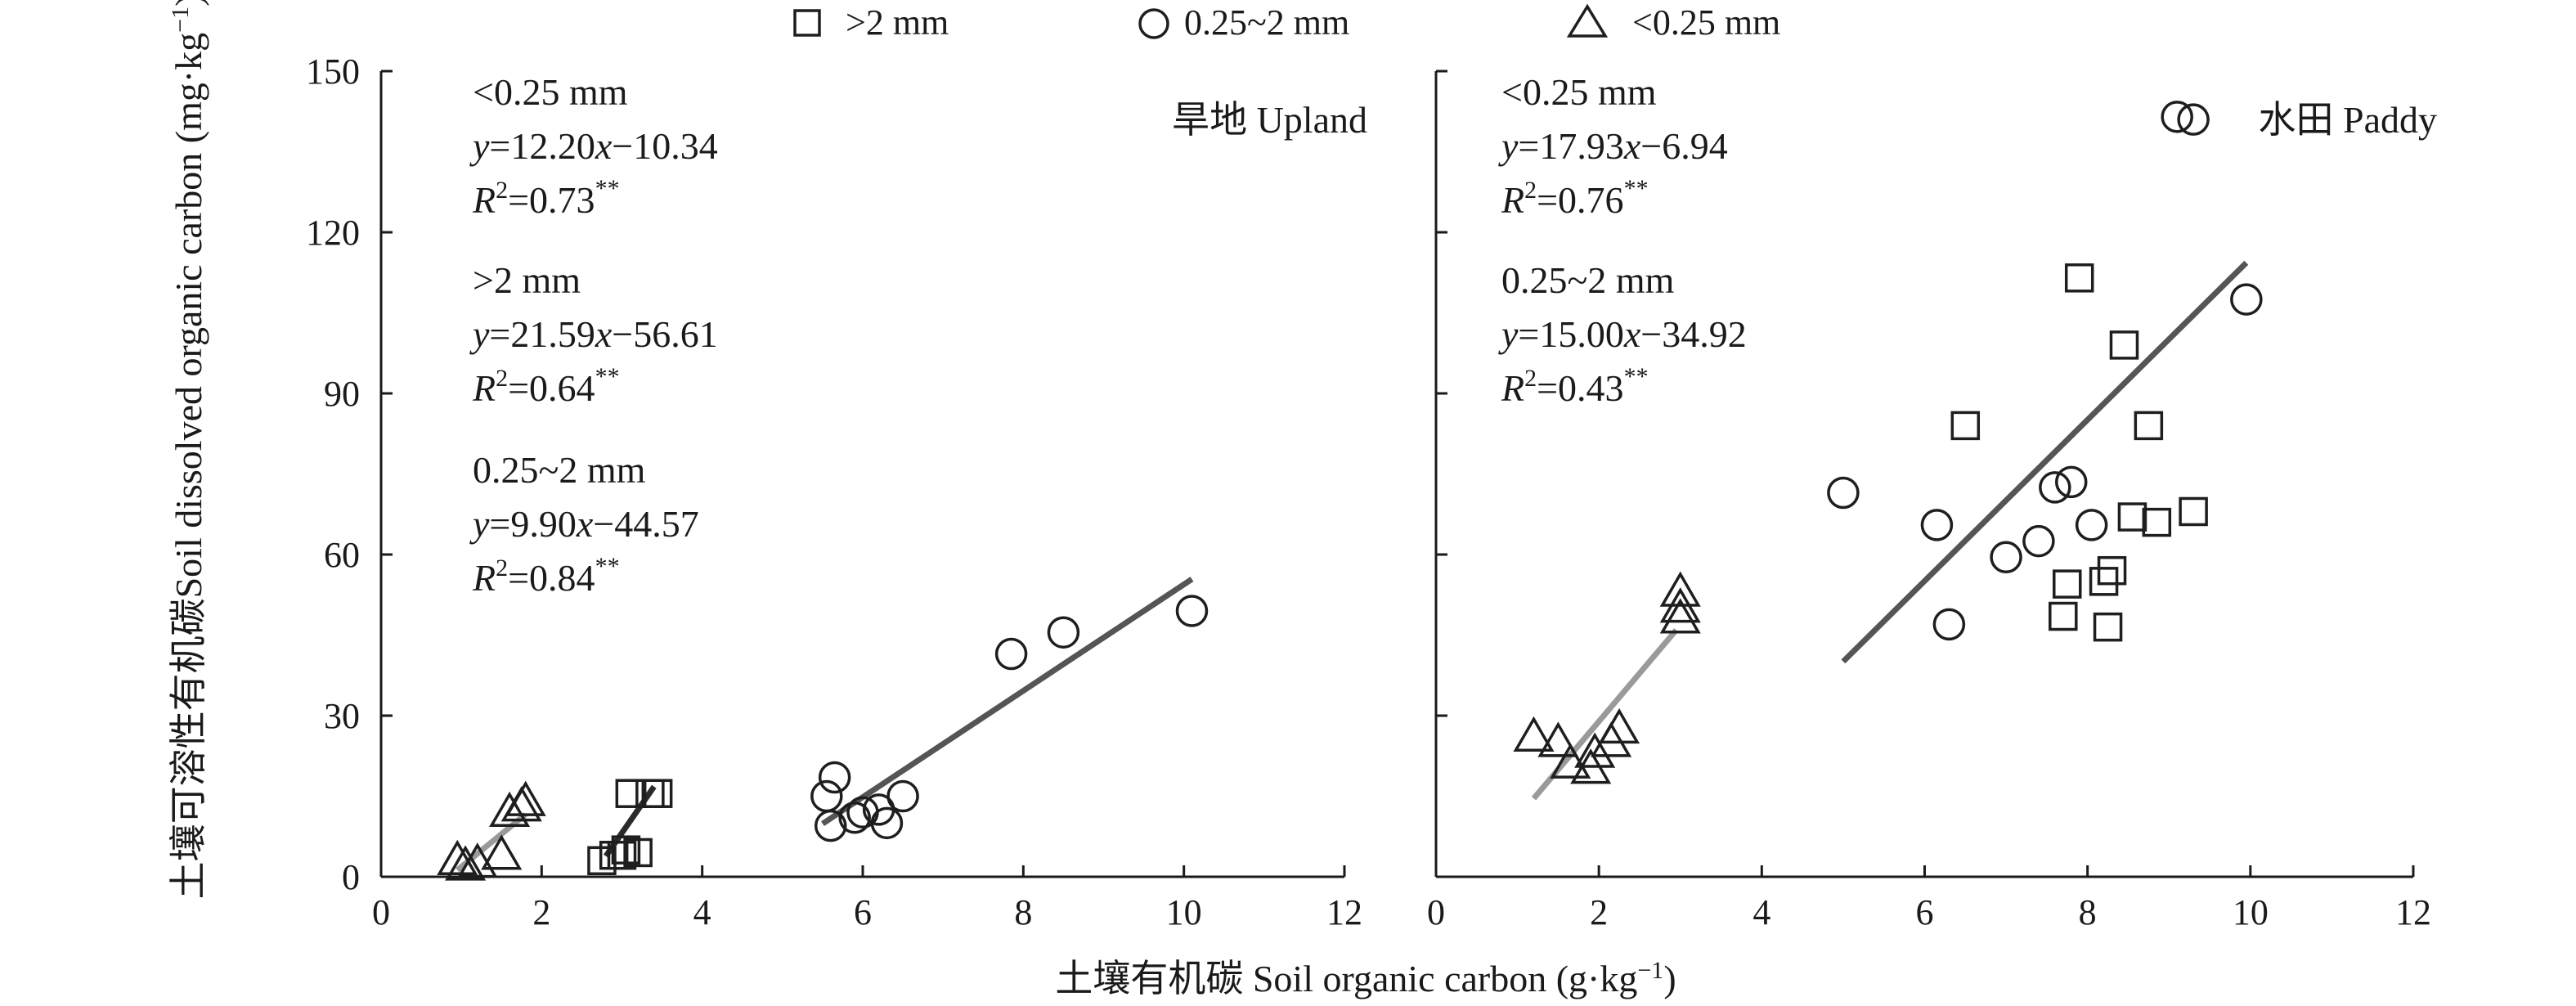 The width and height of the screenshot is (2576, 1006). Describe the element at coordinates (333, 233) in the screenshot. I see `y-tick-label: 120` at that location.